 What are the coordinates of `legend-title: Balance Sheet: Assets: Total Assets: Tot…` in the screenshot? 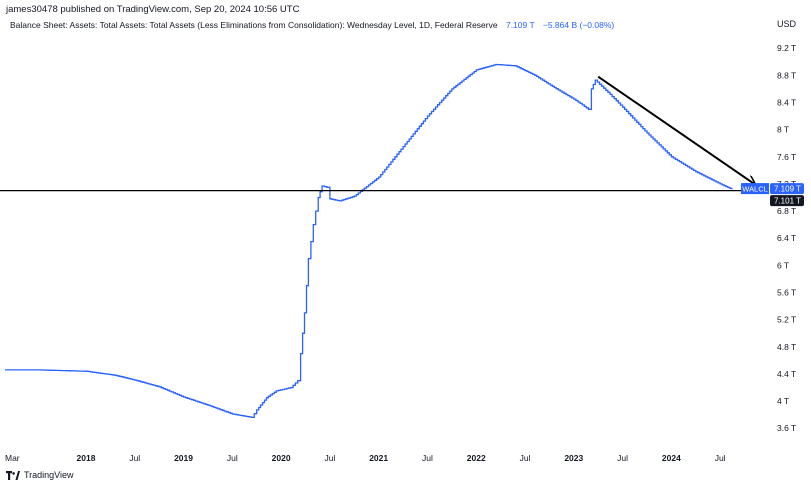 It's located at (254, 25).